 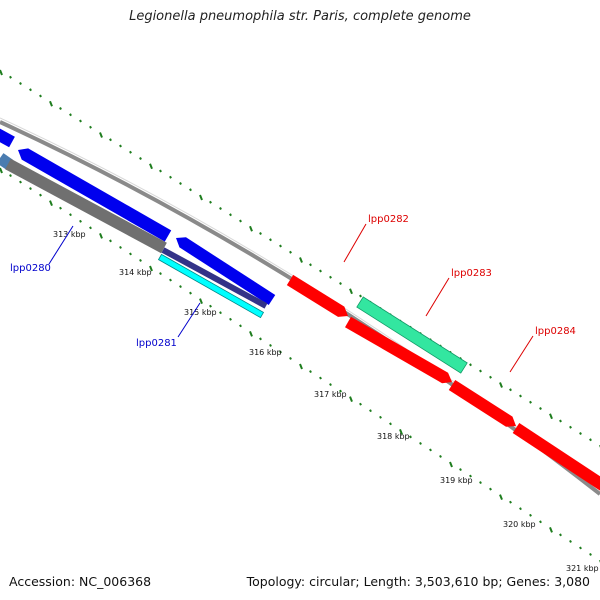 What do you see at coordinates (7, 136) in the screenshot?
I see `gene-segment-reverse` at bounding box center [7, 136].